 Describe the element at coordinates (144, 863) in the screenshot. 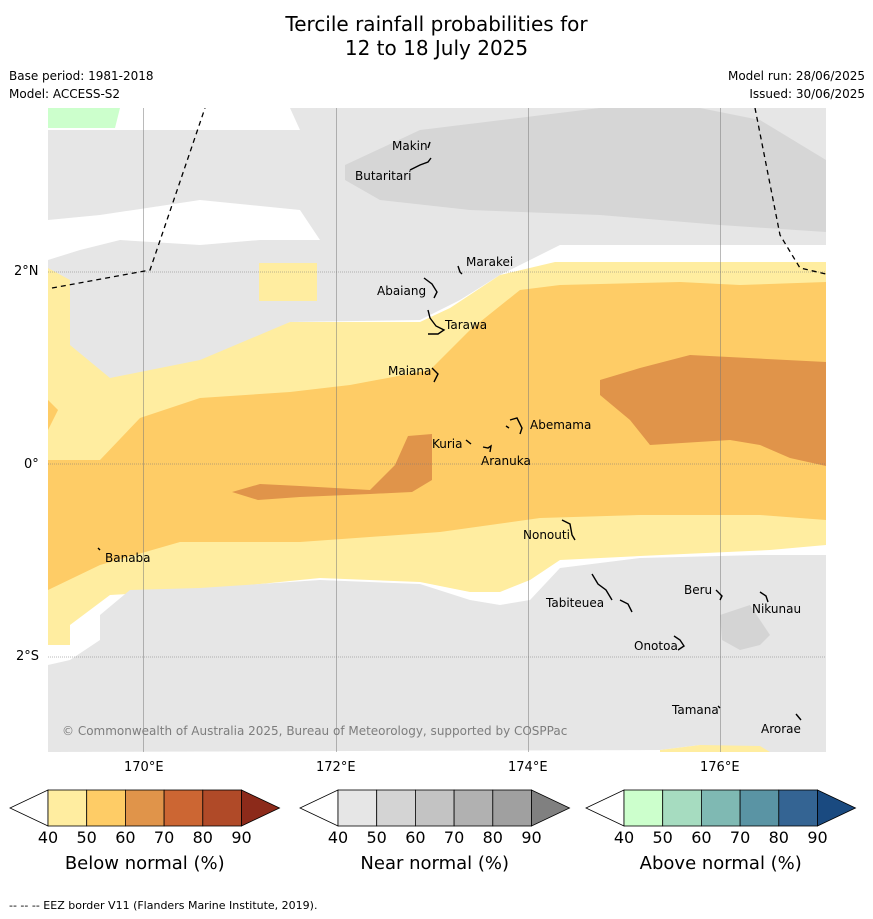

I see `below-normal-colorbar-label: Below normal (%)` at that location.